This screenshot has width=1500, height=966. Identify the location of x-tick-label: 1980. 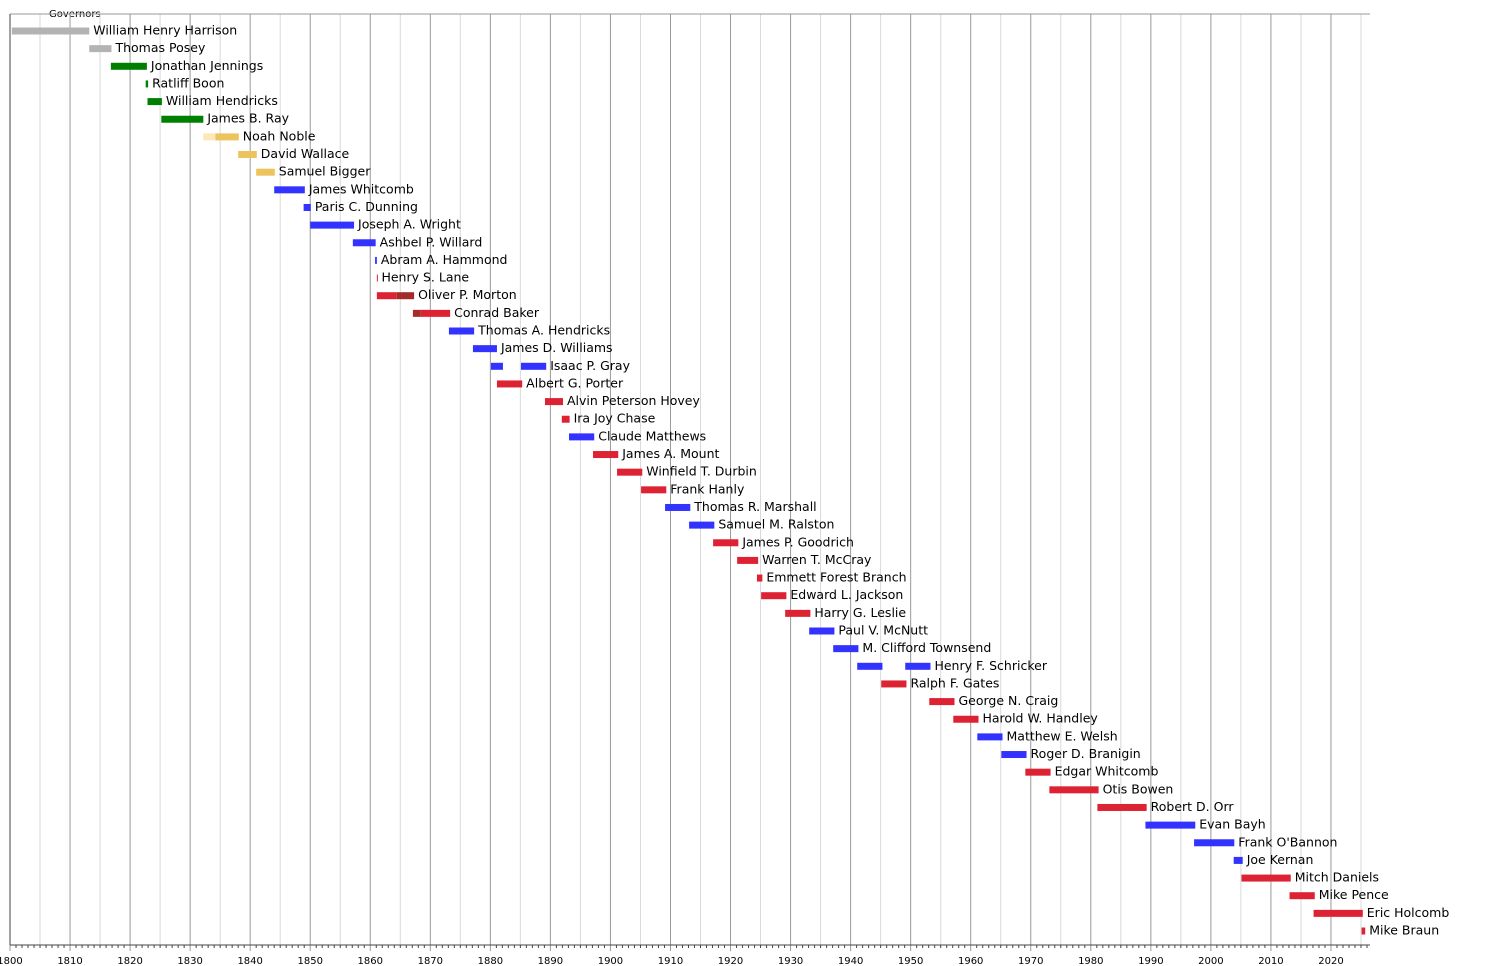
(1090, 961).